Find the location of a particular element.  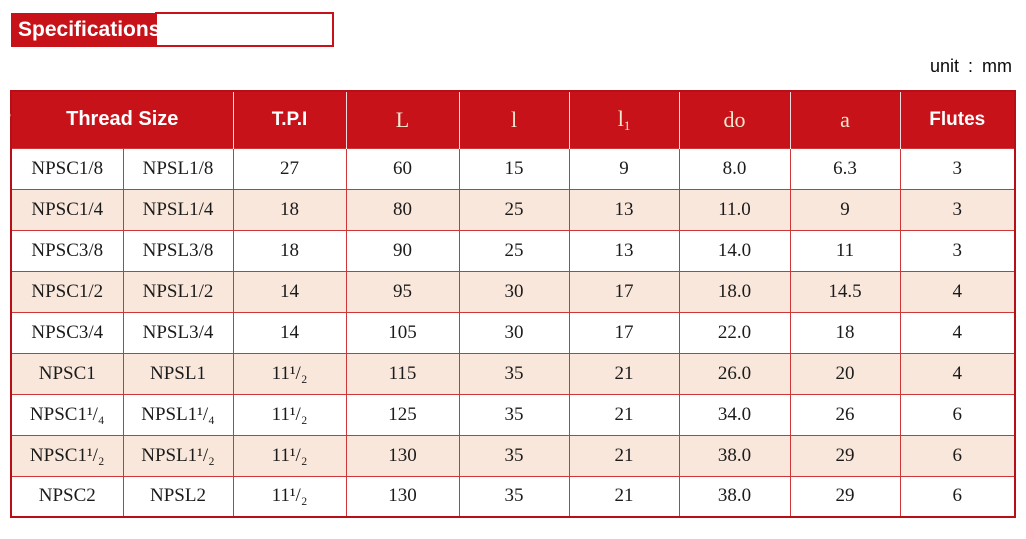

l1-cell: 9 is located at coordinates (624, 168).